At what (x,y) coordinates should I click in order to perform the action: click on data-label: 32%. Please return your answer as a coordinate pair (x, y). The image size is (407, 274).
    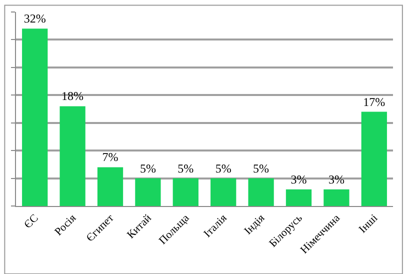
    Looking at the image, I should click on (35, 19).